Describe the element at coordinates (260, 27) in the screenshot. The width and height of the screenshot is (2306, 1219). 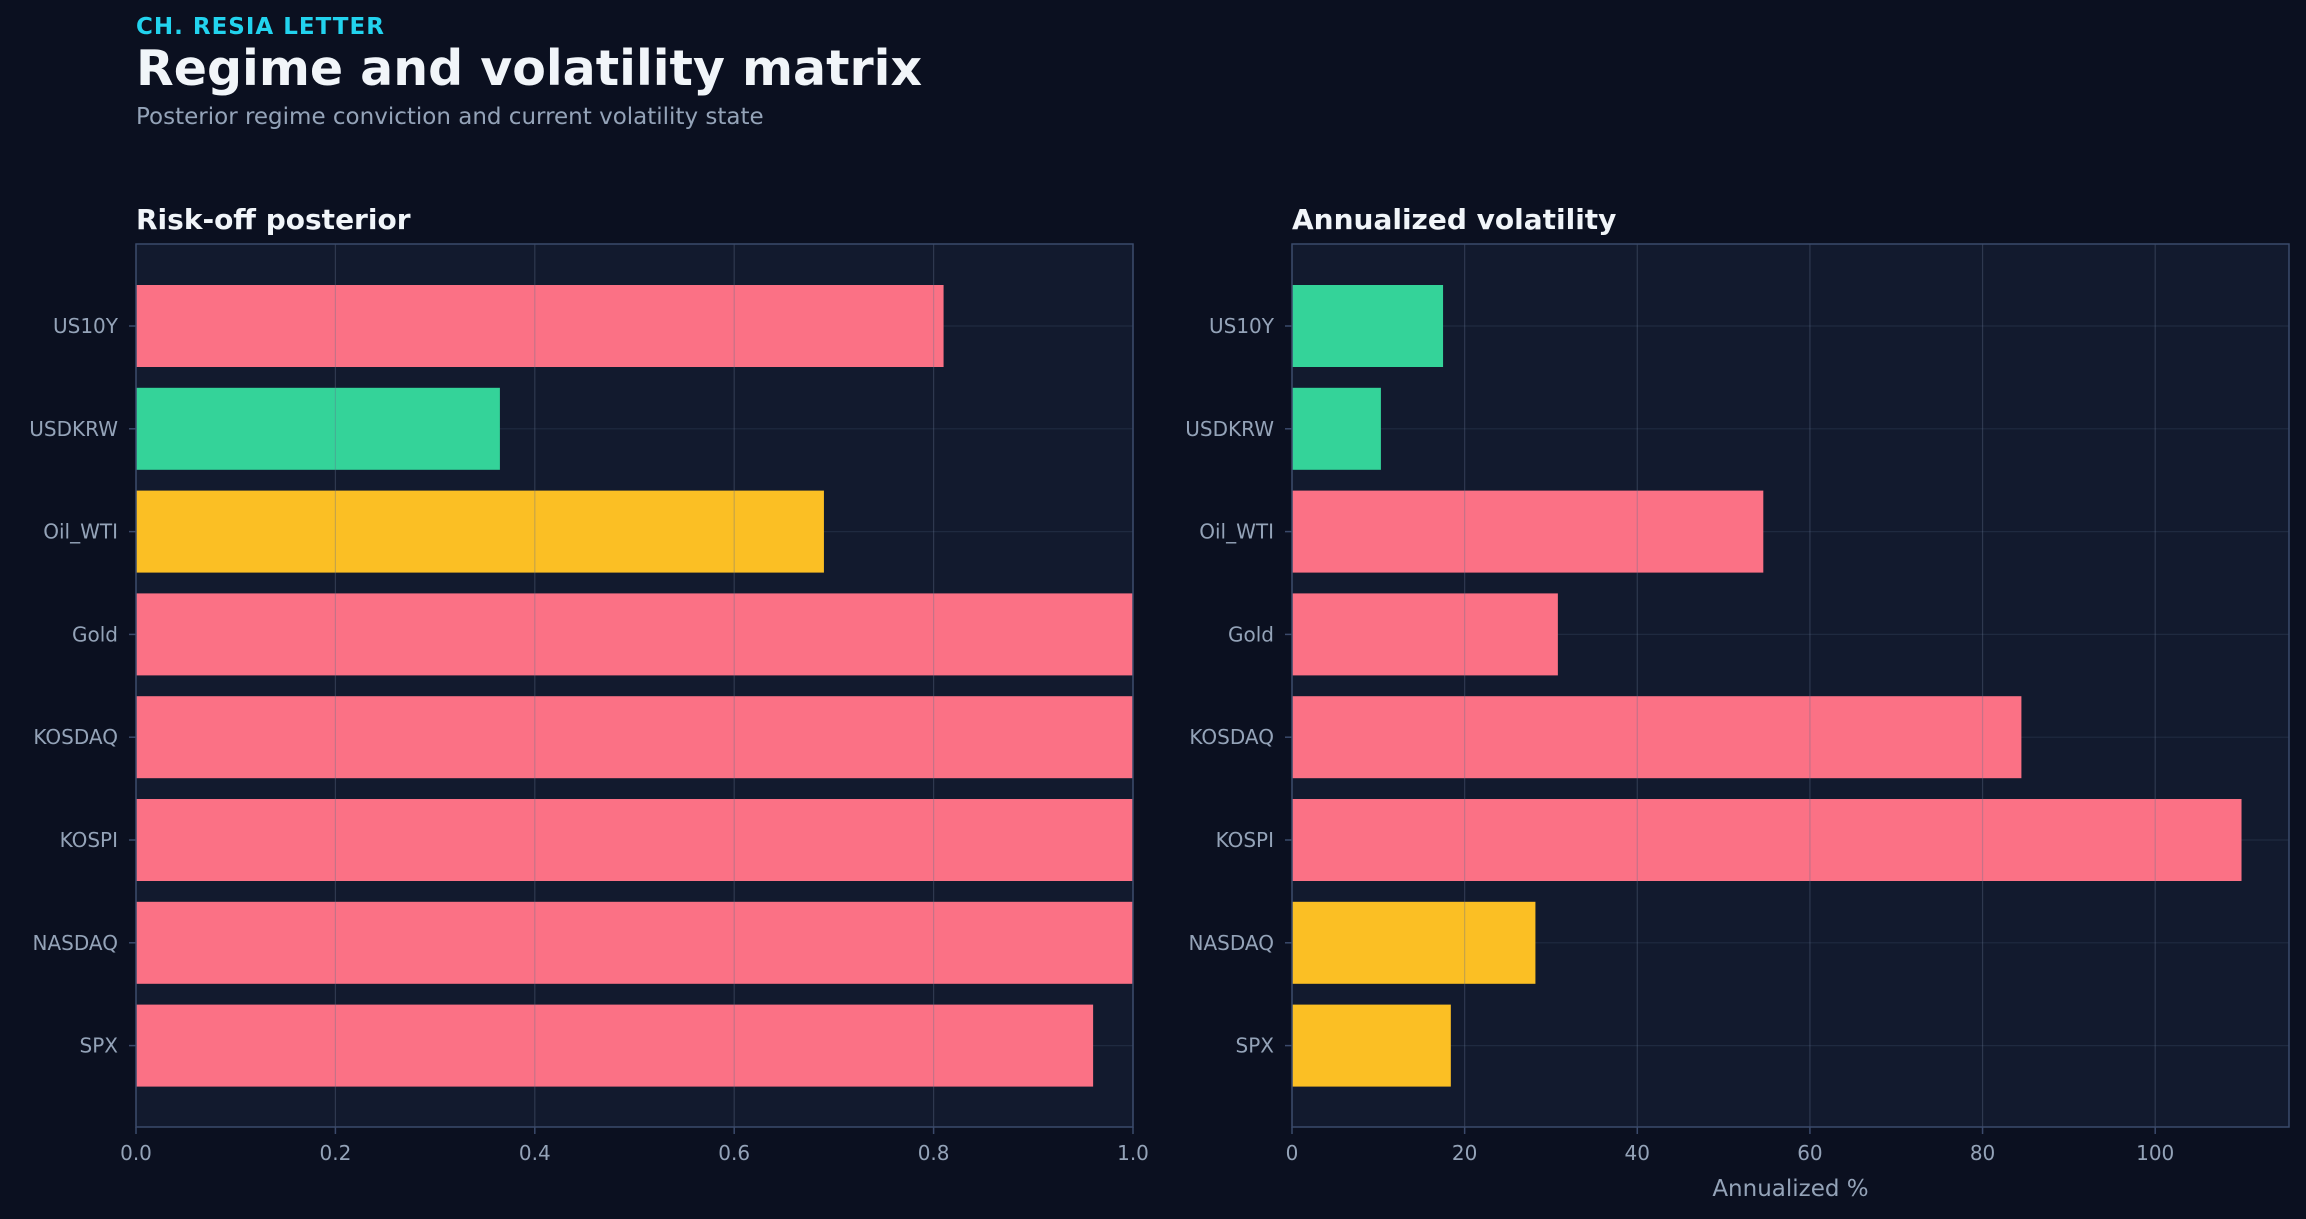
I see `kicker: CH. RESIA LETTER` at that location.